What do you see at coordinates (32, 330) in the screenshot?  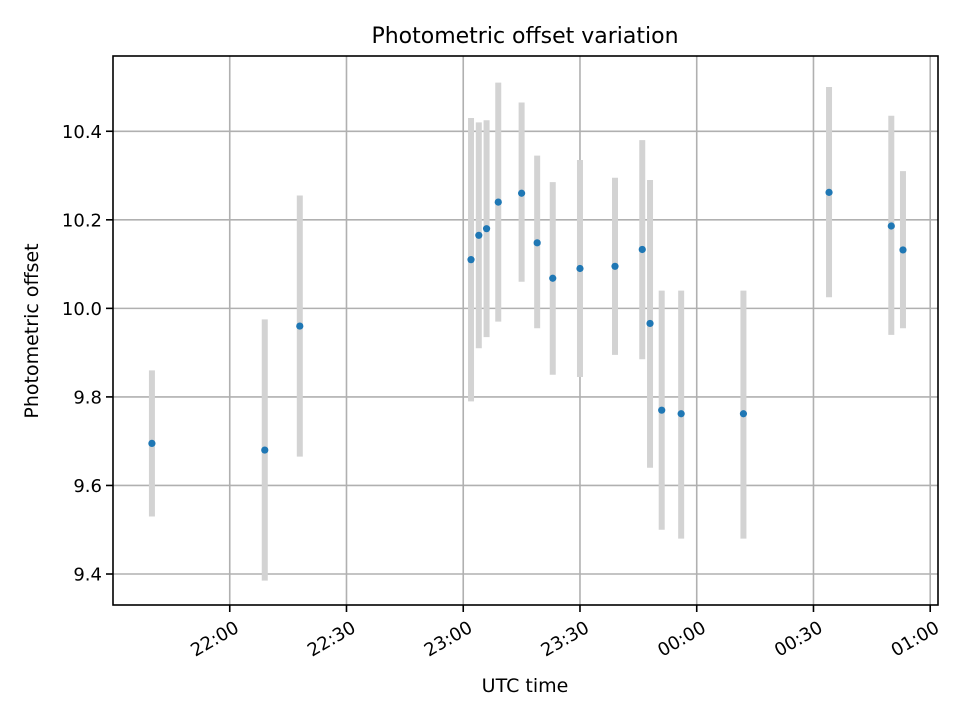 I see `y-axis-label: Photometric offset` at bounding box center [32, 330].